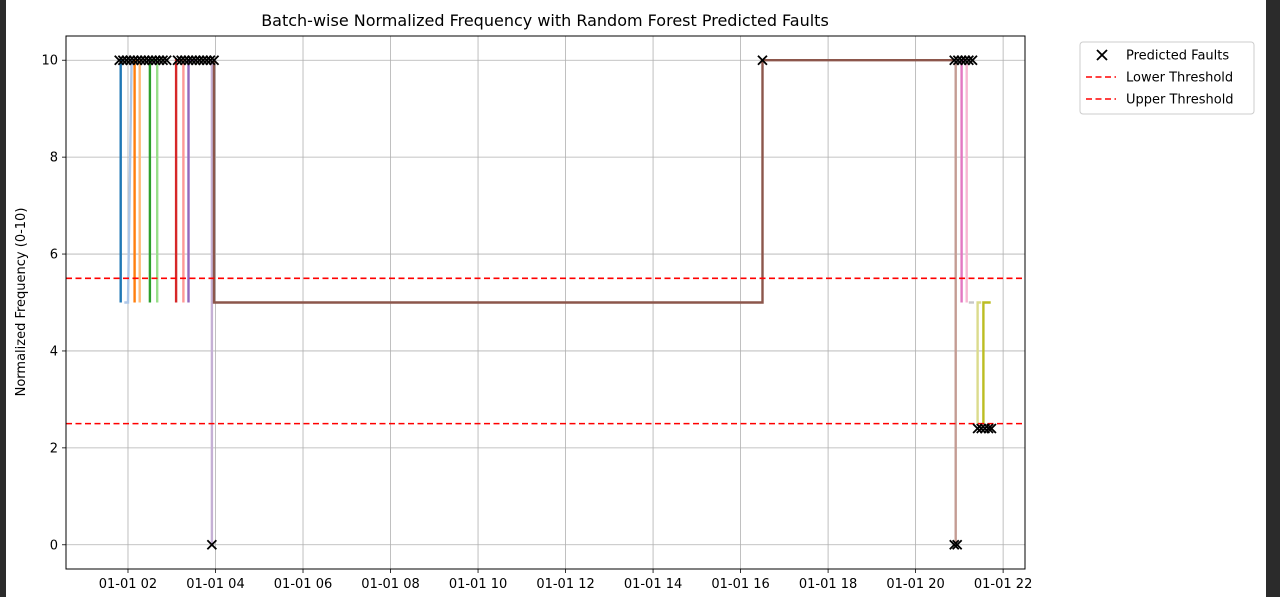  Describe the element at coordinates (1180, 100) in the screenshot. I see `legend-label: Upper Threshold` at that location.